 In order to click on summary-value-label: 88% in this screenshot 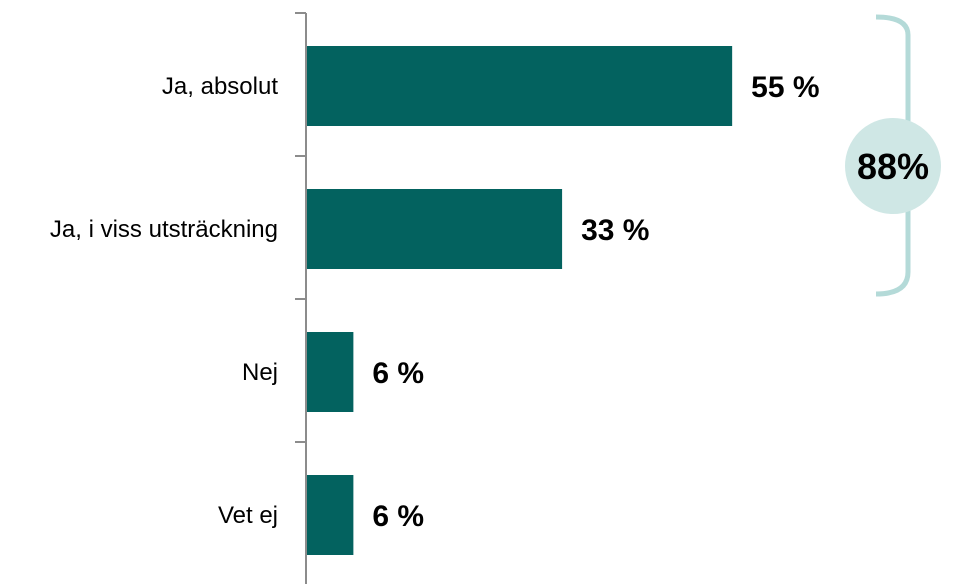, I will do `click(893, 166)`.